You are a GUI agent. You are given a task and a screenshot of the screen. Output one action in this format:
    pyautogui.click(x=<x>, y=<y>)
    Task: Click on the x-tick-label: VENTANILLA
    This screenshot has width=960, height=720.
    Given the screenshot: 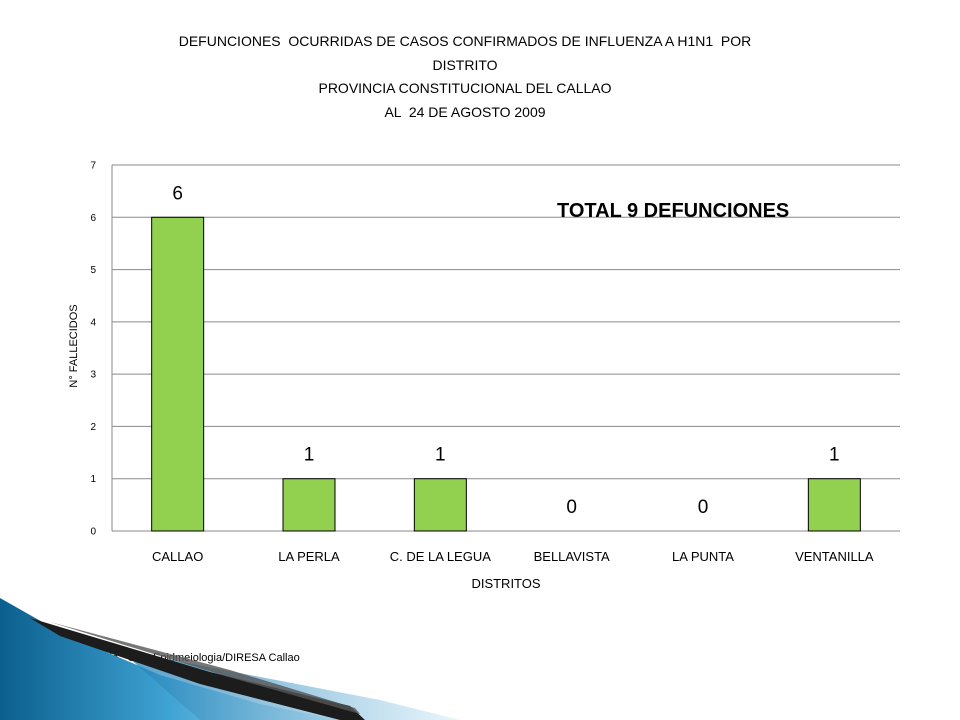 What is the action you would take?
    pyautogui.click(x=834, y=556)
    